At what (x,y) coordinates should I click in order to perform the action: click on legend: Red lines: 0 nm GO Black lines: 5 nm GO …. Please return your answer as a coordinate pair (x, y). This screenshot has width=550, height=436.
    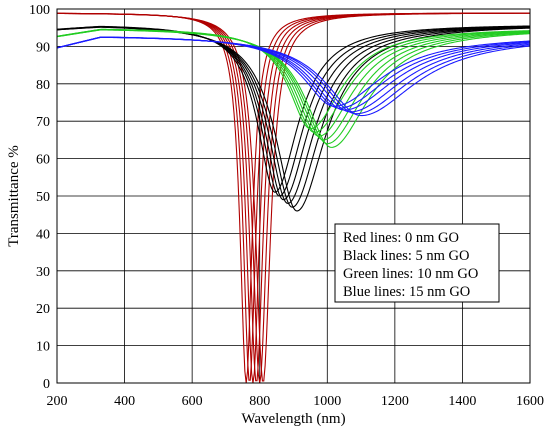
    Looking at the image, I should click on (417, 263).